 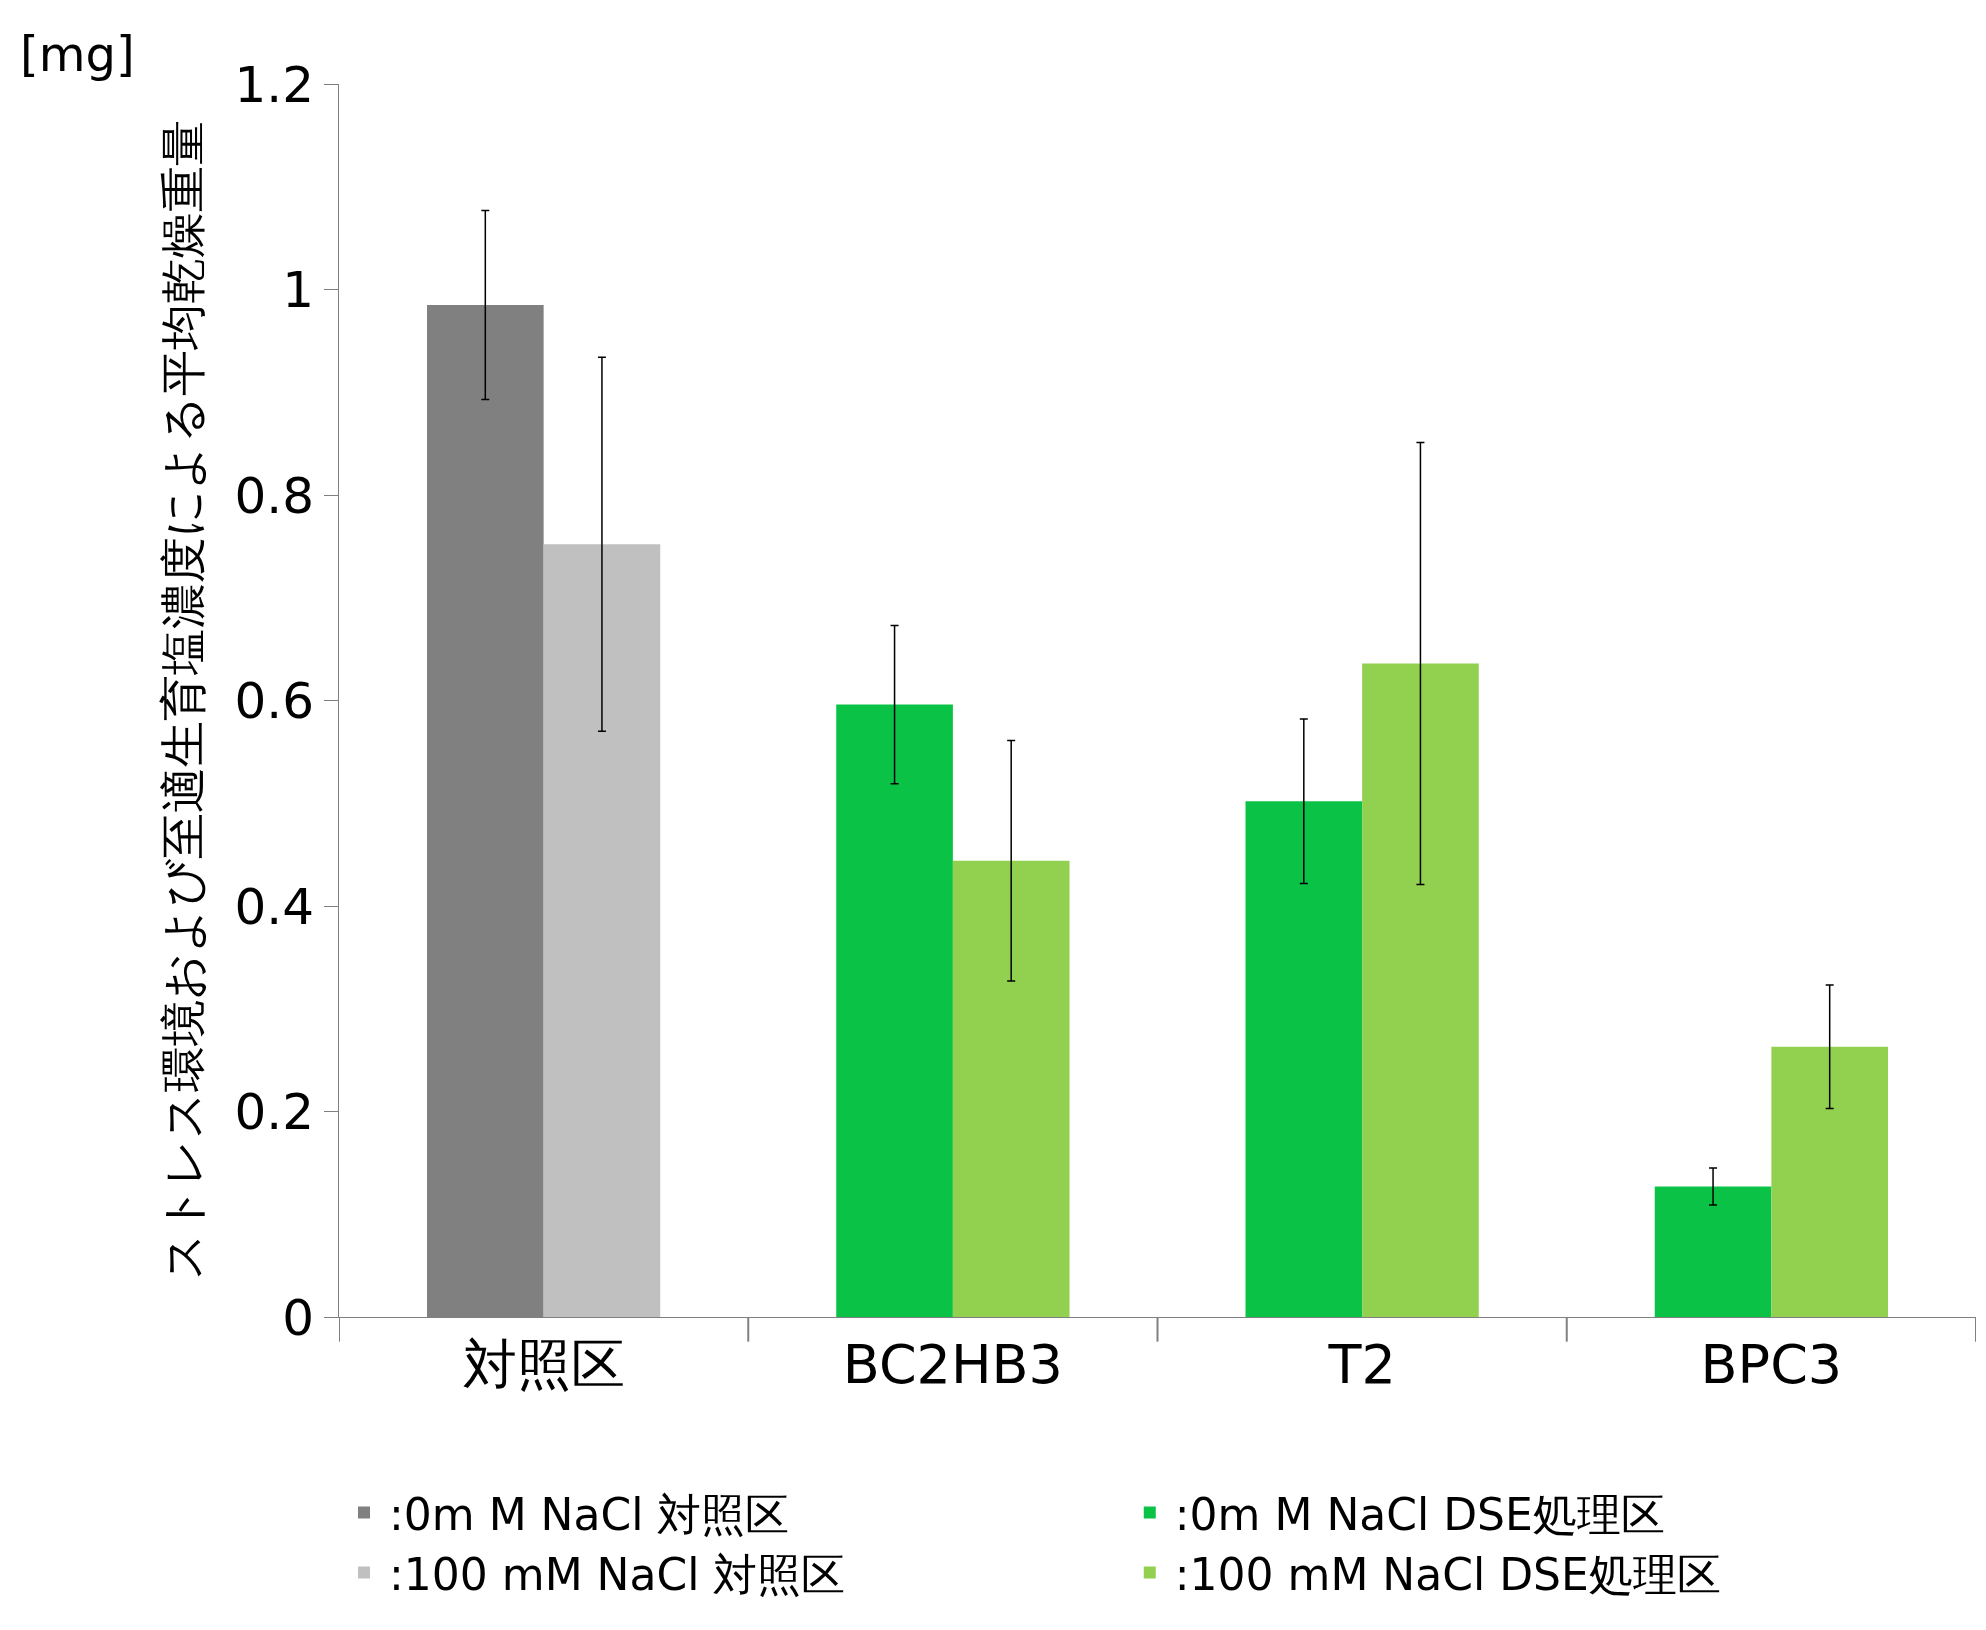 I want to click on y-tick-label: 1.2, so click(x=274, y=84).